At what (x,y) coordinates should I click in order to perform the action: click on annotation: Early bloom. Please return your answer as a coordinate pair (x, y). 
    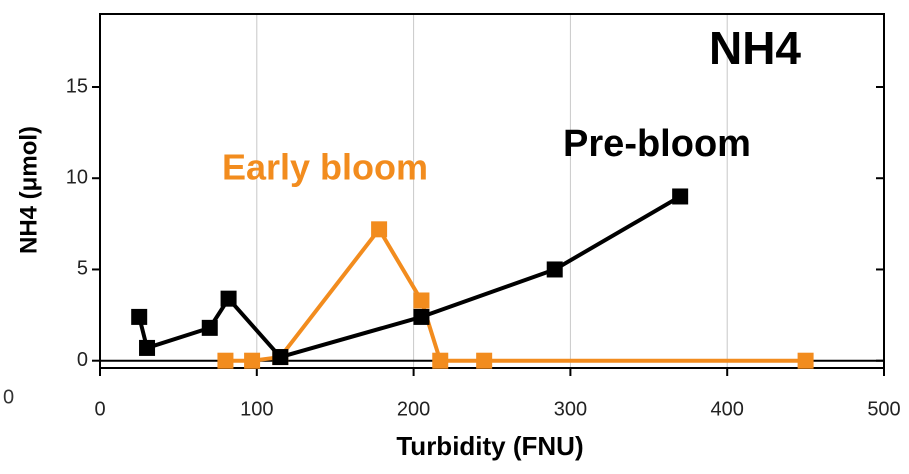
    Looking at the image, I should click on (325, 167).